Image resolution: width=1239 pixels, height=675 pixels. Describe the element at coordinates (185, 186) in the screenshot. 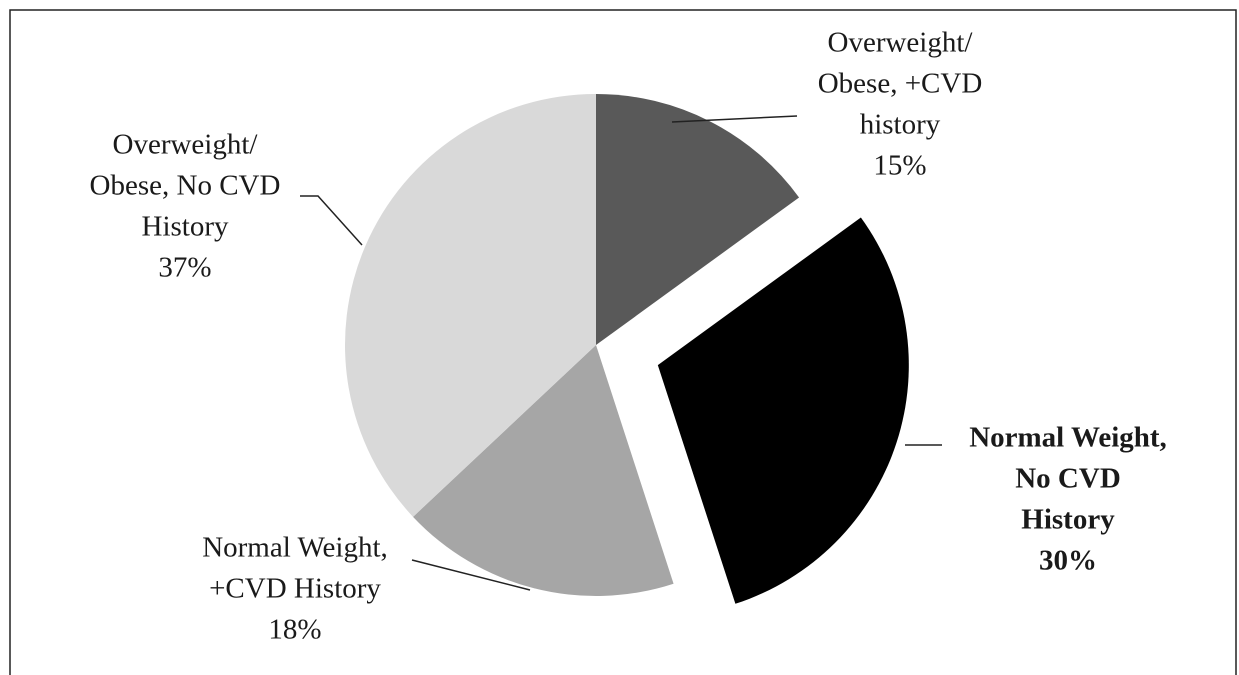

I see `slice-label: Obese, No CVD` at that location.